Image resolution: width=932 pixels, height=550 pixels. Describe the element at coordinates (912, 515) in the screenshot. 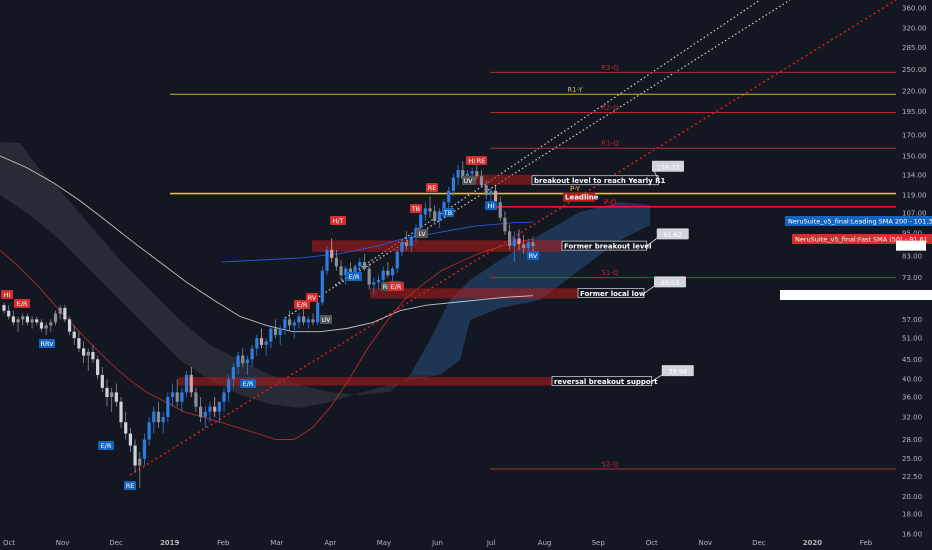

I see `y-tick-label: 18.00` at that location.